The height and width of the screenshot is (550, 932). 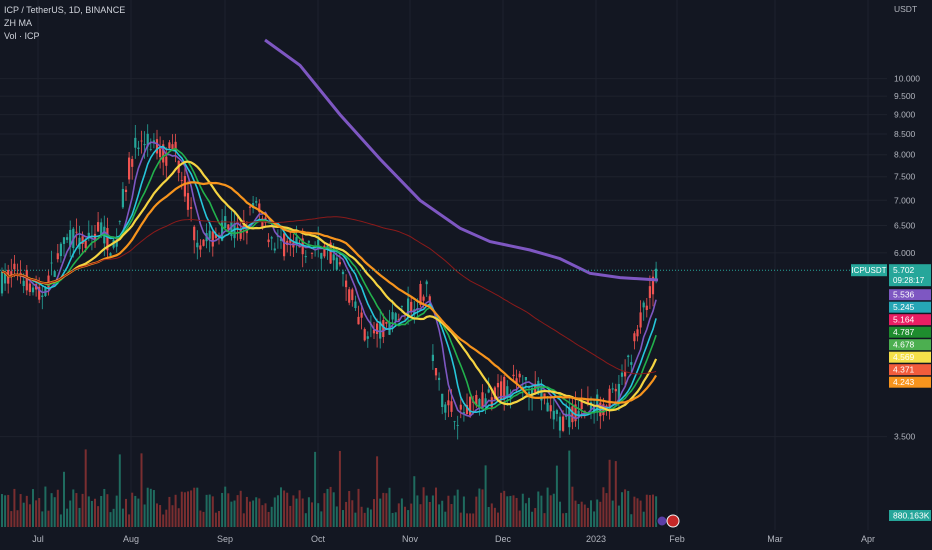 I want to click on ma-value-label: 5.536, so click(x=904, y=295).